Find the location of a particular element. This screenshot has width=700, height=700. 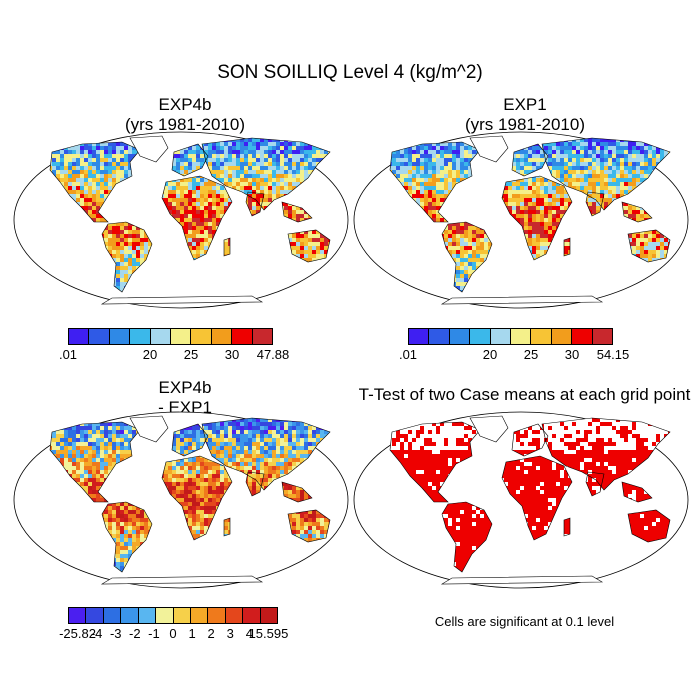

colorbar-diff is located at coordinates (173, 615).